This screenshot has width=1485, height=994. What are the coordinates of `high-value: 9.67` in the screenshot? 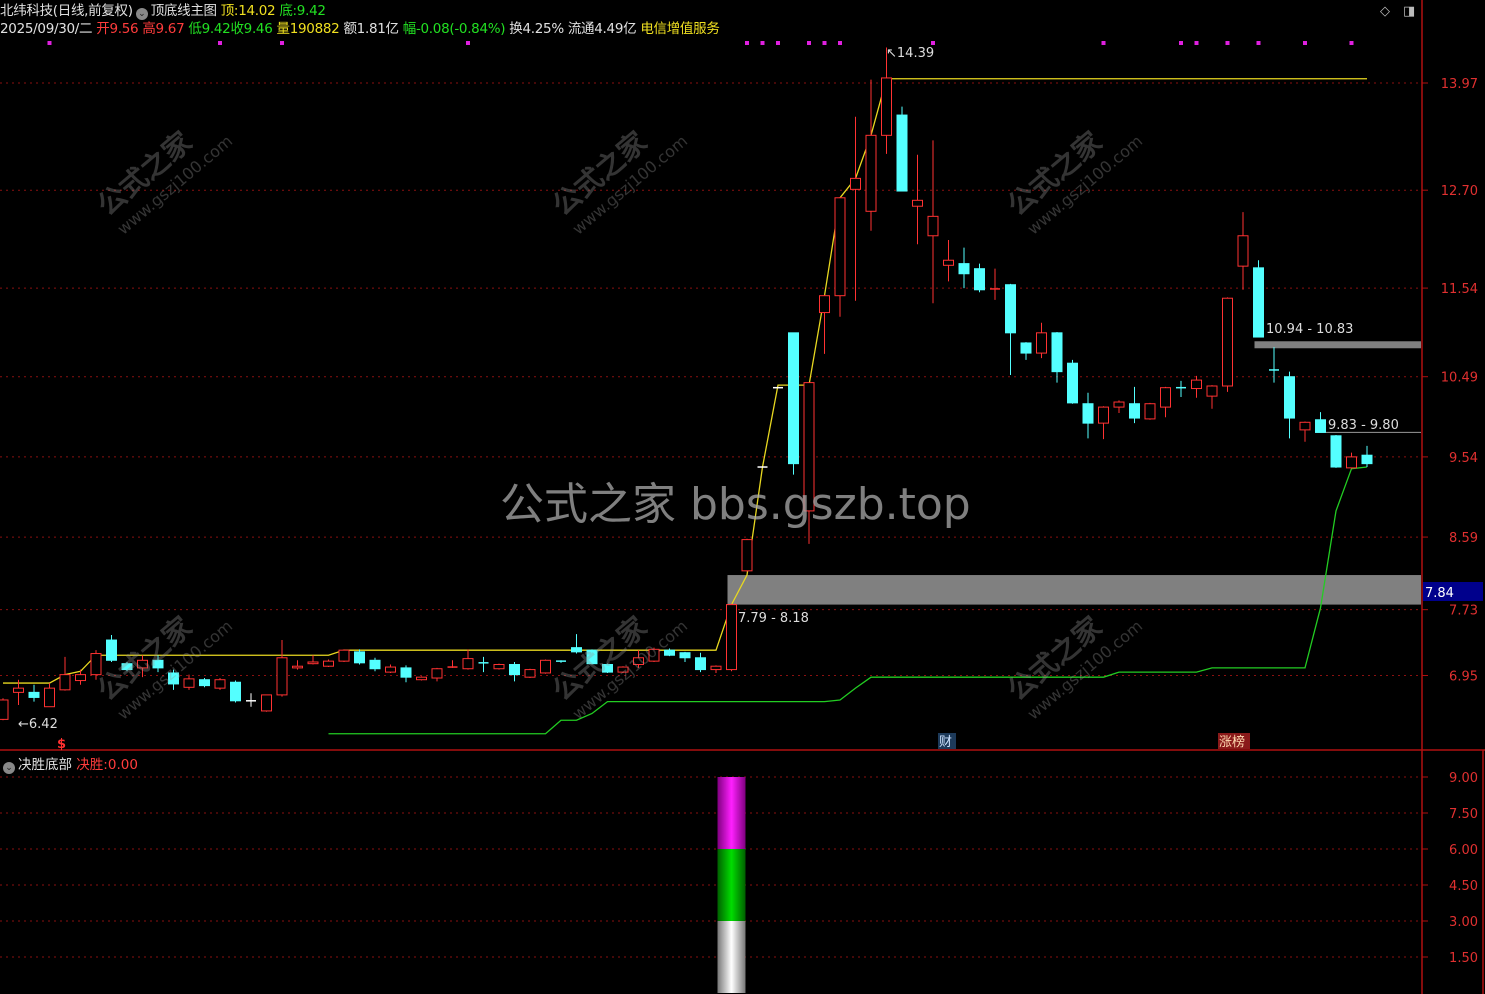 It's located at (170, 29).